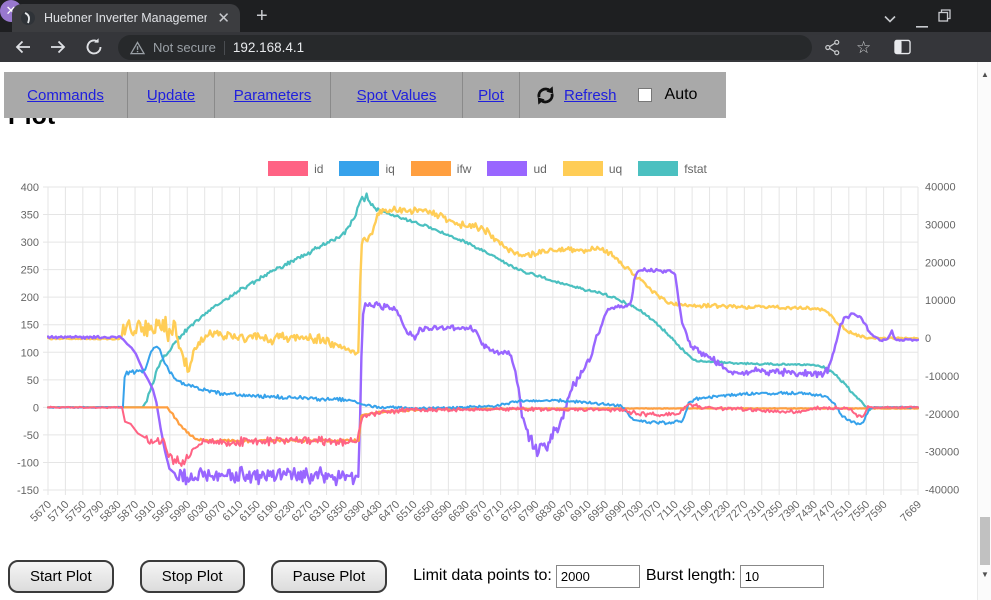 The image size is (991, 600). I want to click on svg-text: -40000, so click(942, 491).